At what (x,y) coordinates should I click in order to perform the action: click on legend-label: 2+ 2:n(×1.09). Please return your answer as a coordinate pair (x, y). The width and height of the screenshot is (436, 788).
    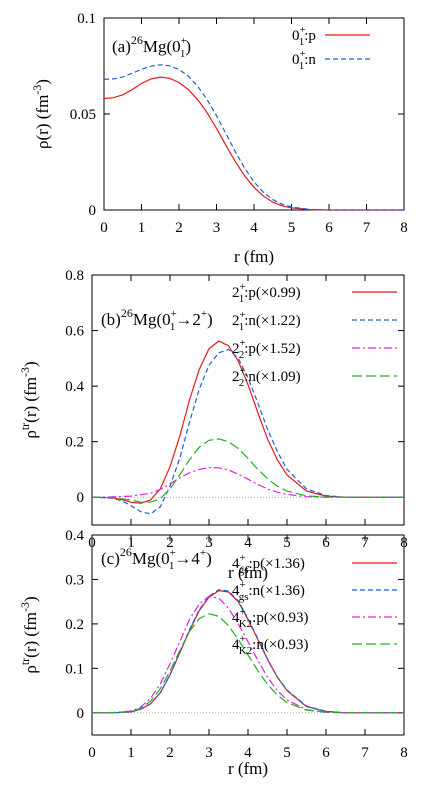
    Looking at the image, I should click on (266, 377).